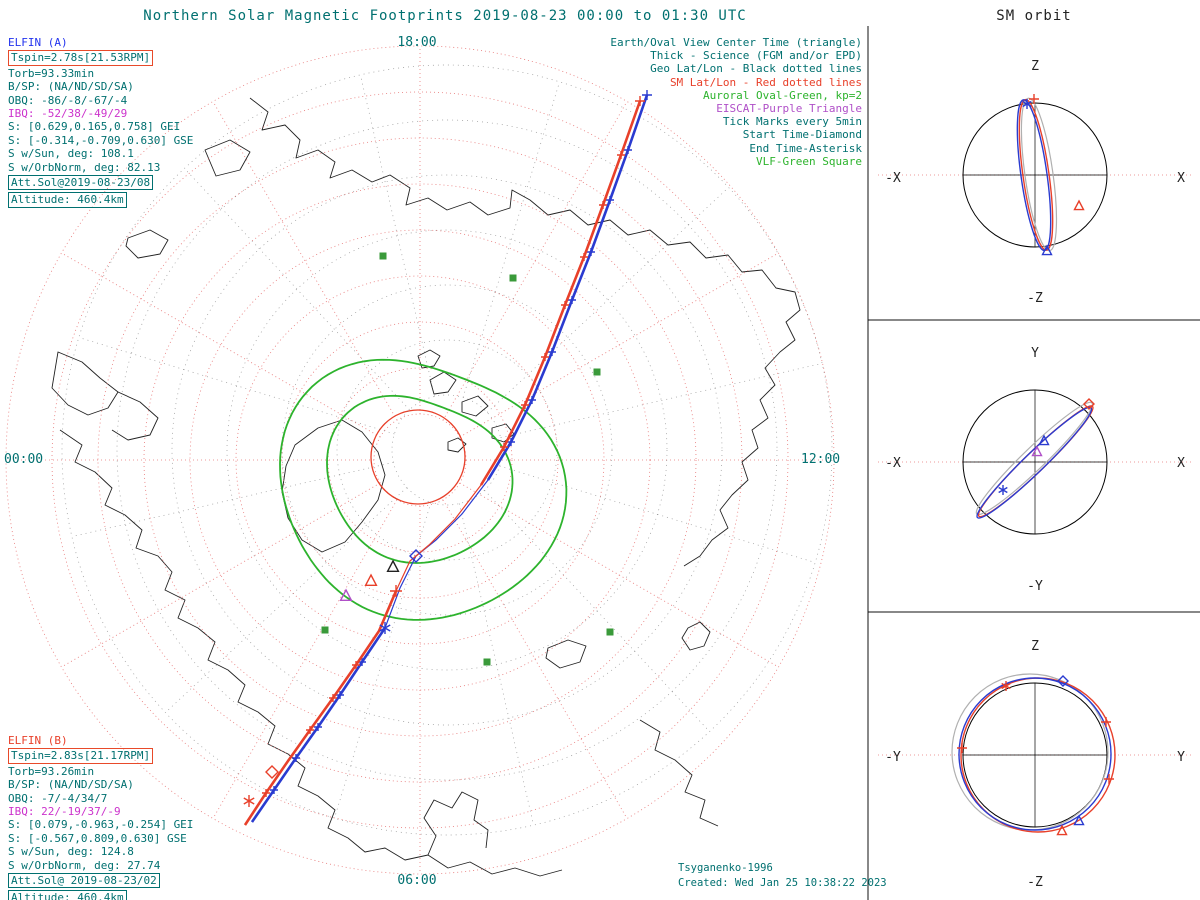  Describe the element at coordinates (81, 756) in the screenshot. I see `elfin-b-tspin-box: Tspin=2.83s[21.17RPM]` at that location.